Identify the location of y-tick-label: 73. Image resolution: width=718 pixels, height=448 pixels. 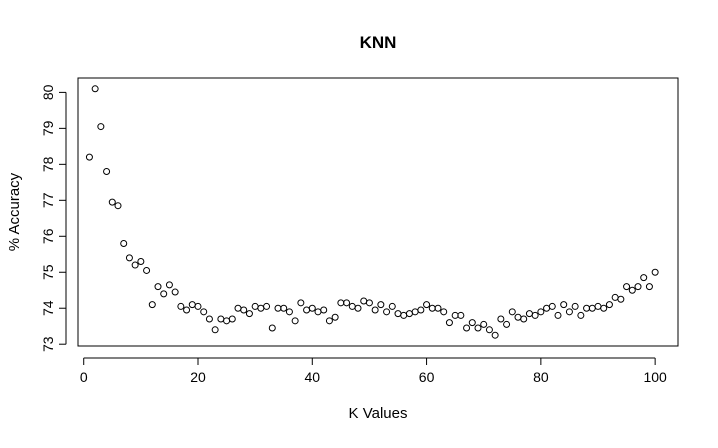
(48, 344).